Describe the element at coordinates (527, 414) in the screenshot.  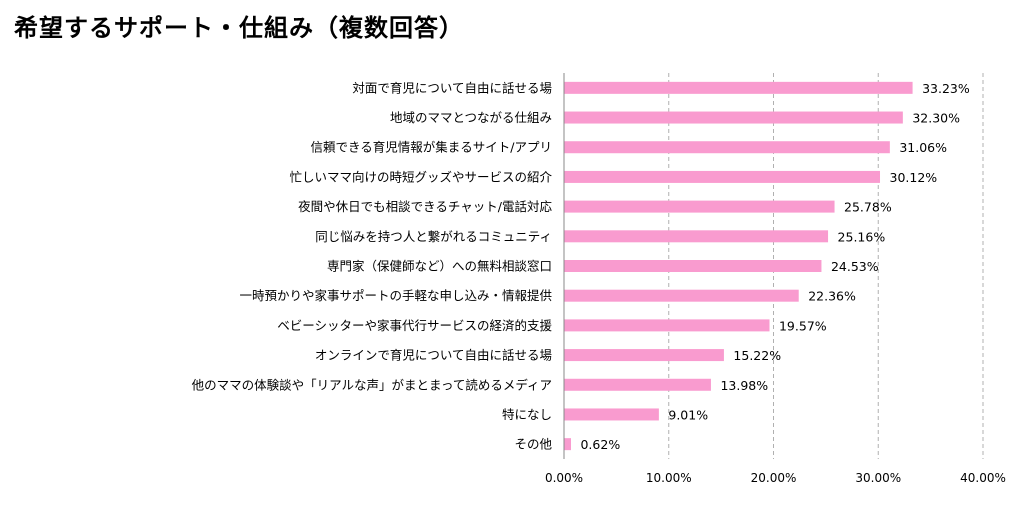
I see `category-label-11: 特になし` at that location.